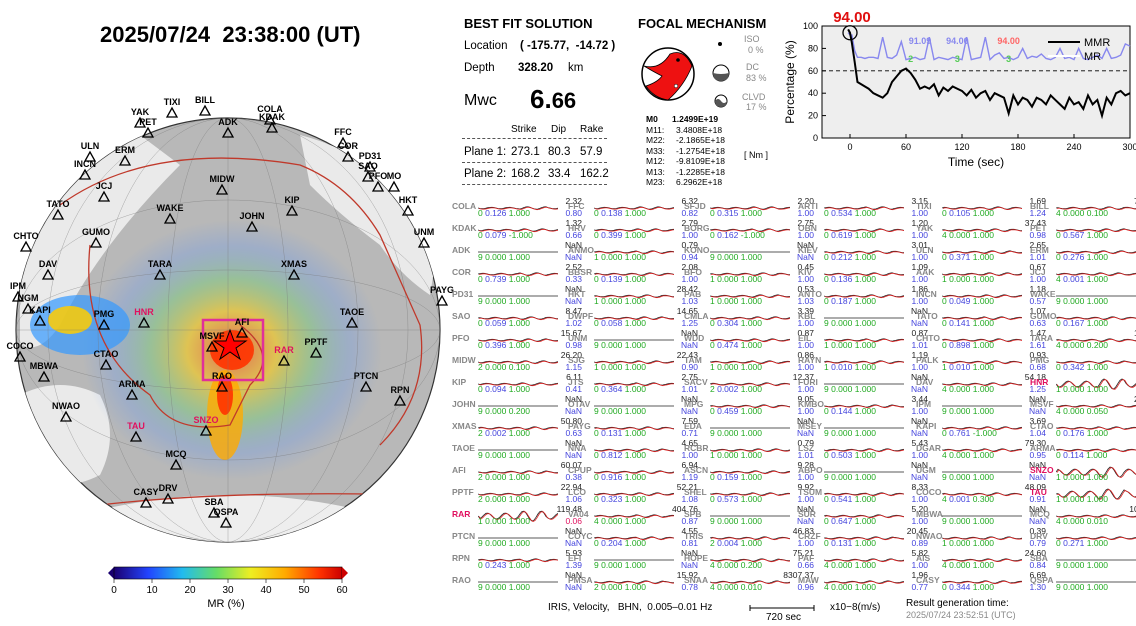 Image resolution: width=1136 pixels, height=626 pixels. What do you see at coordinates (634, 273) in the screenshot?
I see `station-cell-bbsr: BBSR 2.08 0 0.139 1.000 1.00` at bounding box center [634, 273].